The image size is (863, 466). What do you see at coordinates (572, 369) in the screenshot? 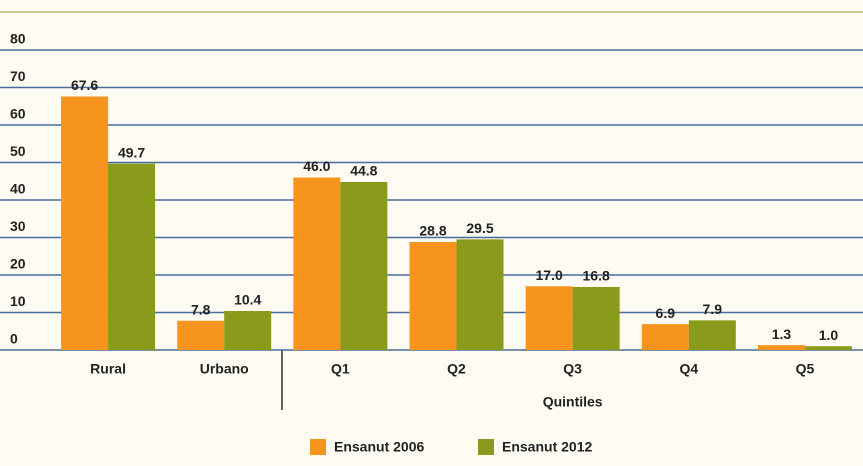
I see `x-tick-label: Q3` at bounding box center [572, 369].